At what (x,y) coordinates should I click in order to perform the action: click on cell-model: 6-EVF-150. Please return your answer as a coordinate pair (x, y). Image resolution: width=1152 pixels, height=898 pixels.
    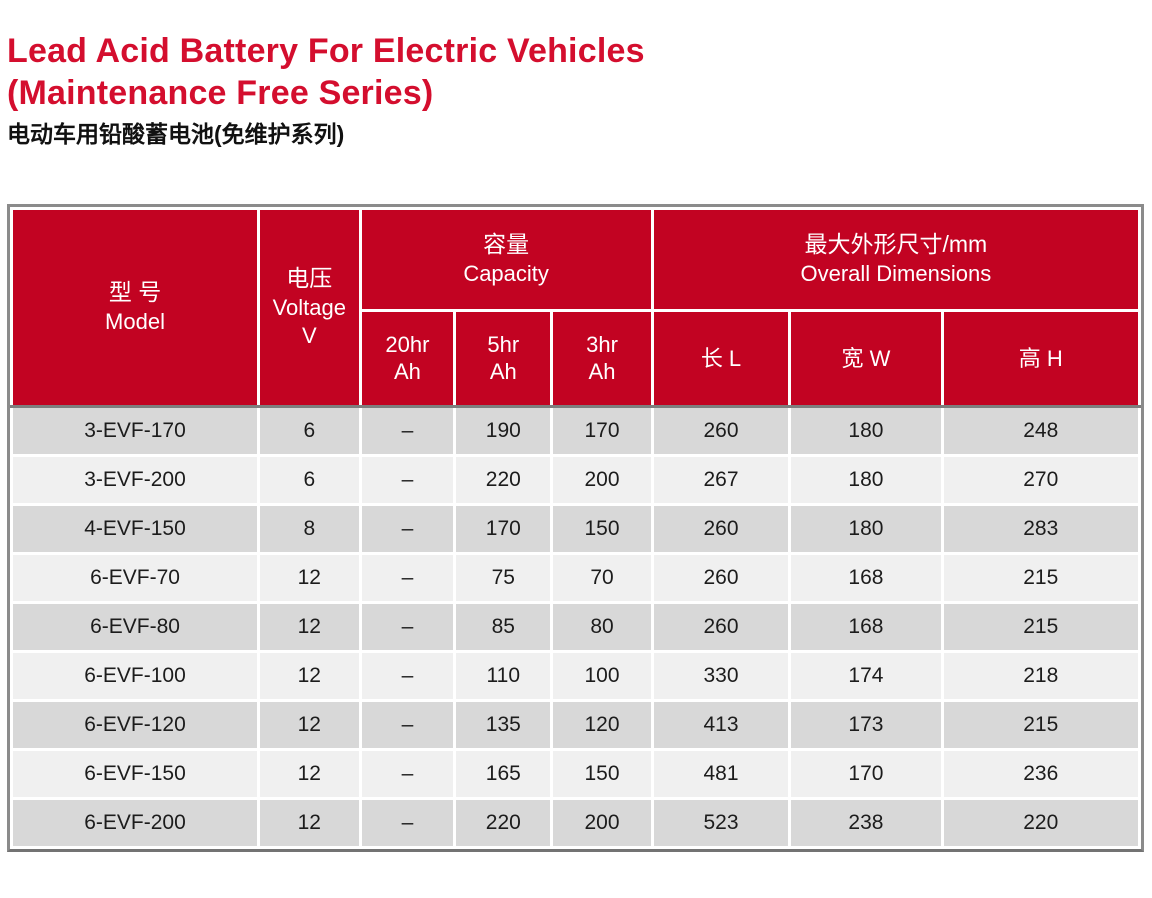
    Looking at the image, I should click on (135, 773).